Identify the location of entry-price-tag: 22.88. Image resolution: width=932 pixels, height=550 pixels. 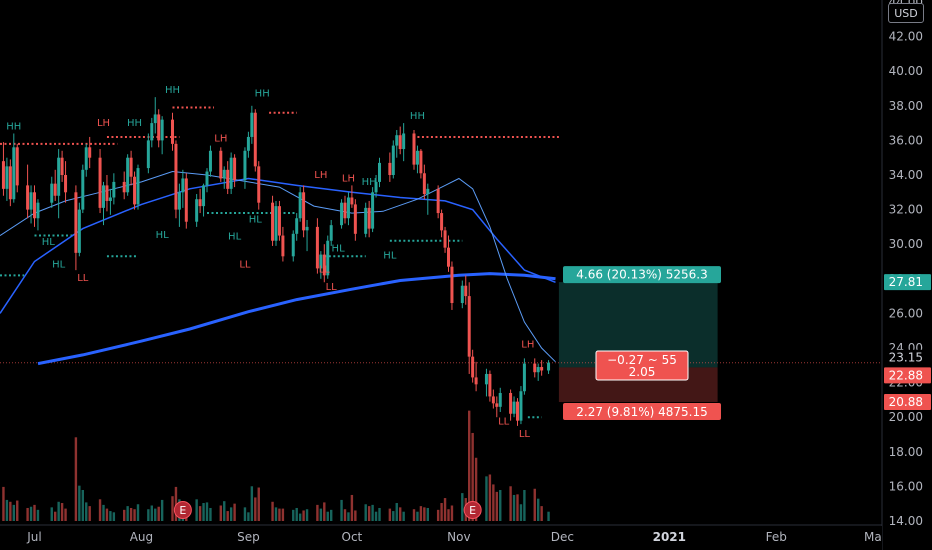
(907, 375).